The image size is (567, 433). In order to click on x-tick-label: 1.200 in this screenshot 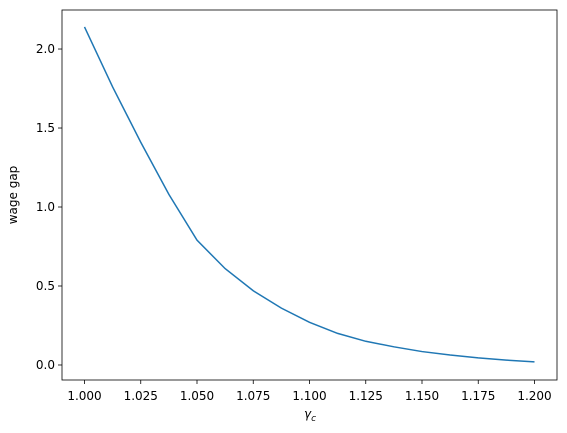, I will do `click(534, 396)`.